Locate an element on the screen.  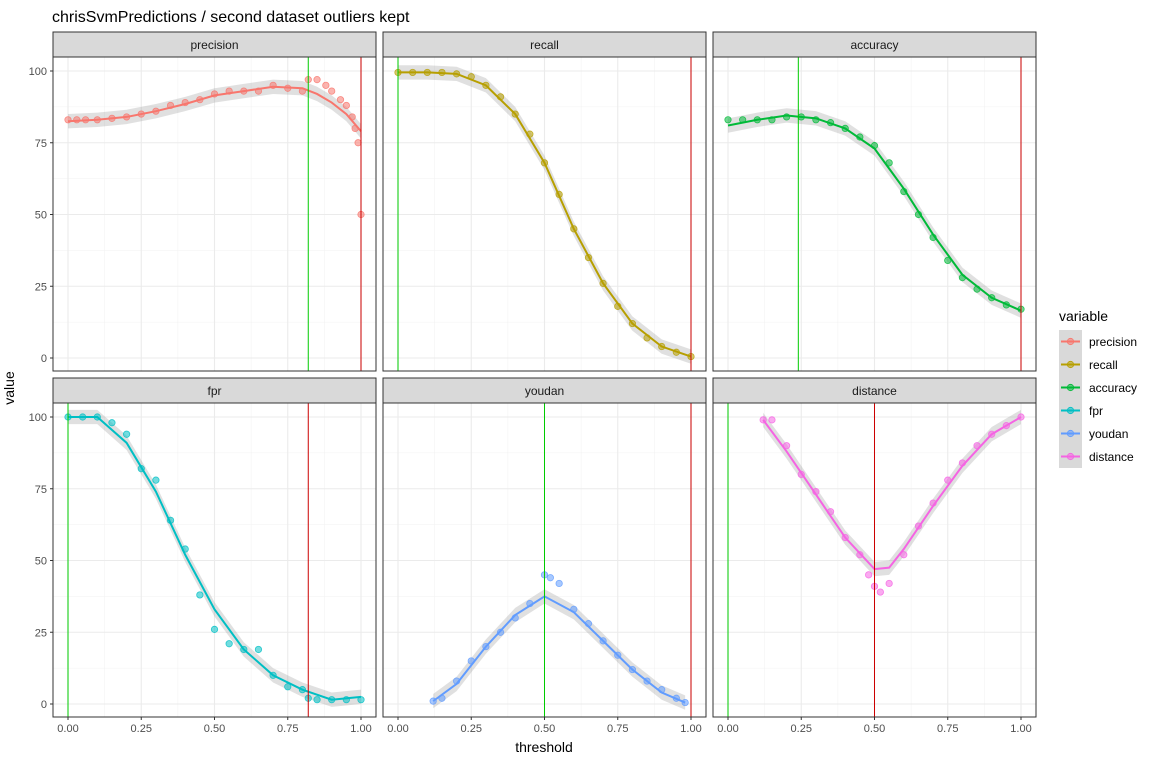
panel-distance: distance 0.00 0.25 0.50 0.75 1.00 is located at coordinates (874, 556).